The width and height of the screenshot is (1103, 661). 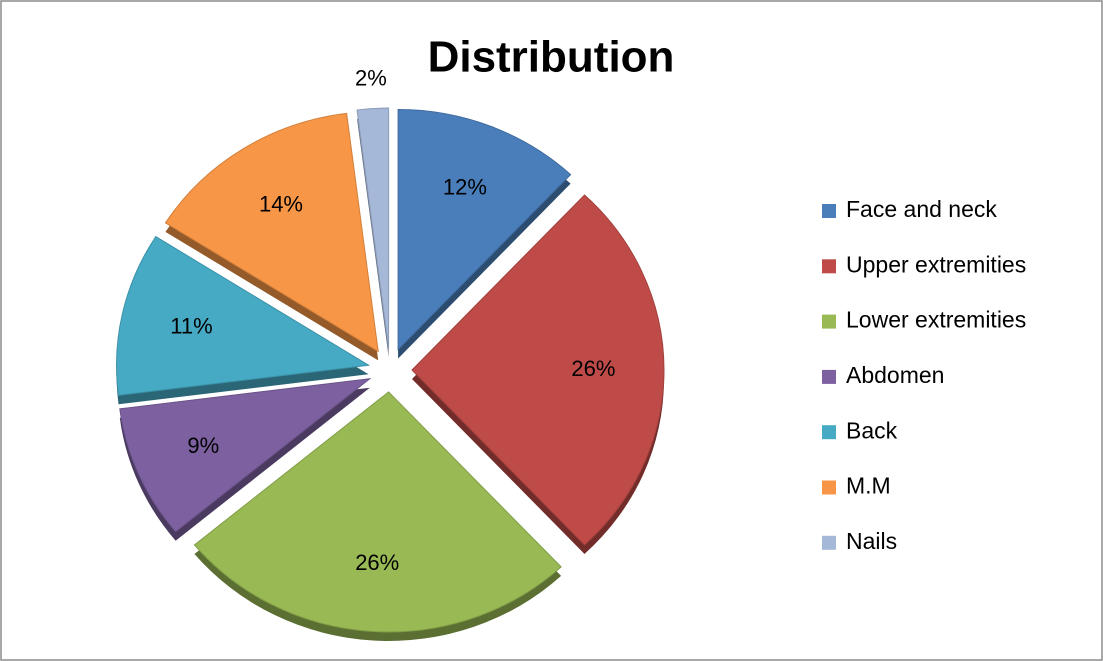 What do you see at coordinates (921, 209) in the screenshot?
I see `legend-label: Face and neck` at bounding box center [921, 209].